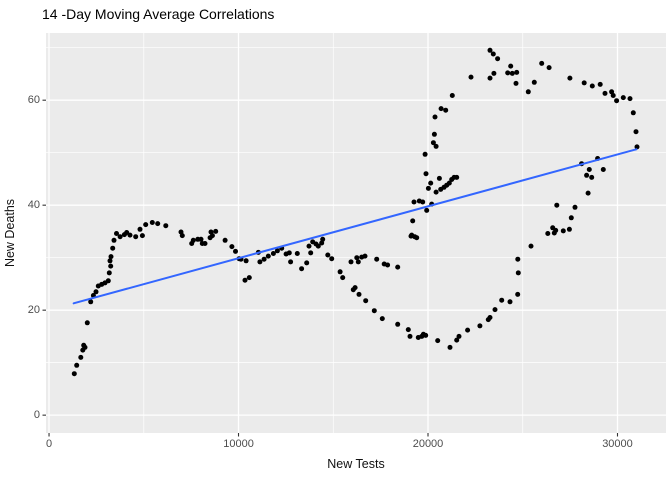  Describe the element at coordinates (49, 444) in the screenshot. I see `x-tick-label: 0` at that location.